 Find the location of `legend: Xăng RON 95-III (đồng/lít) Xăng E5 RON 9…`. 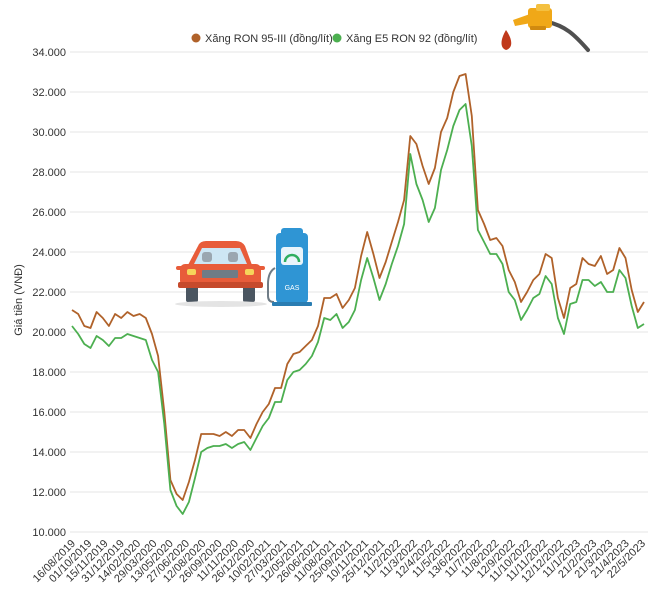

legend: Xăng RON 95-III (đồng/lít) Xăng E5 RON 9… is located at coordinates (334, 39).